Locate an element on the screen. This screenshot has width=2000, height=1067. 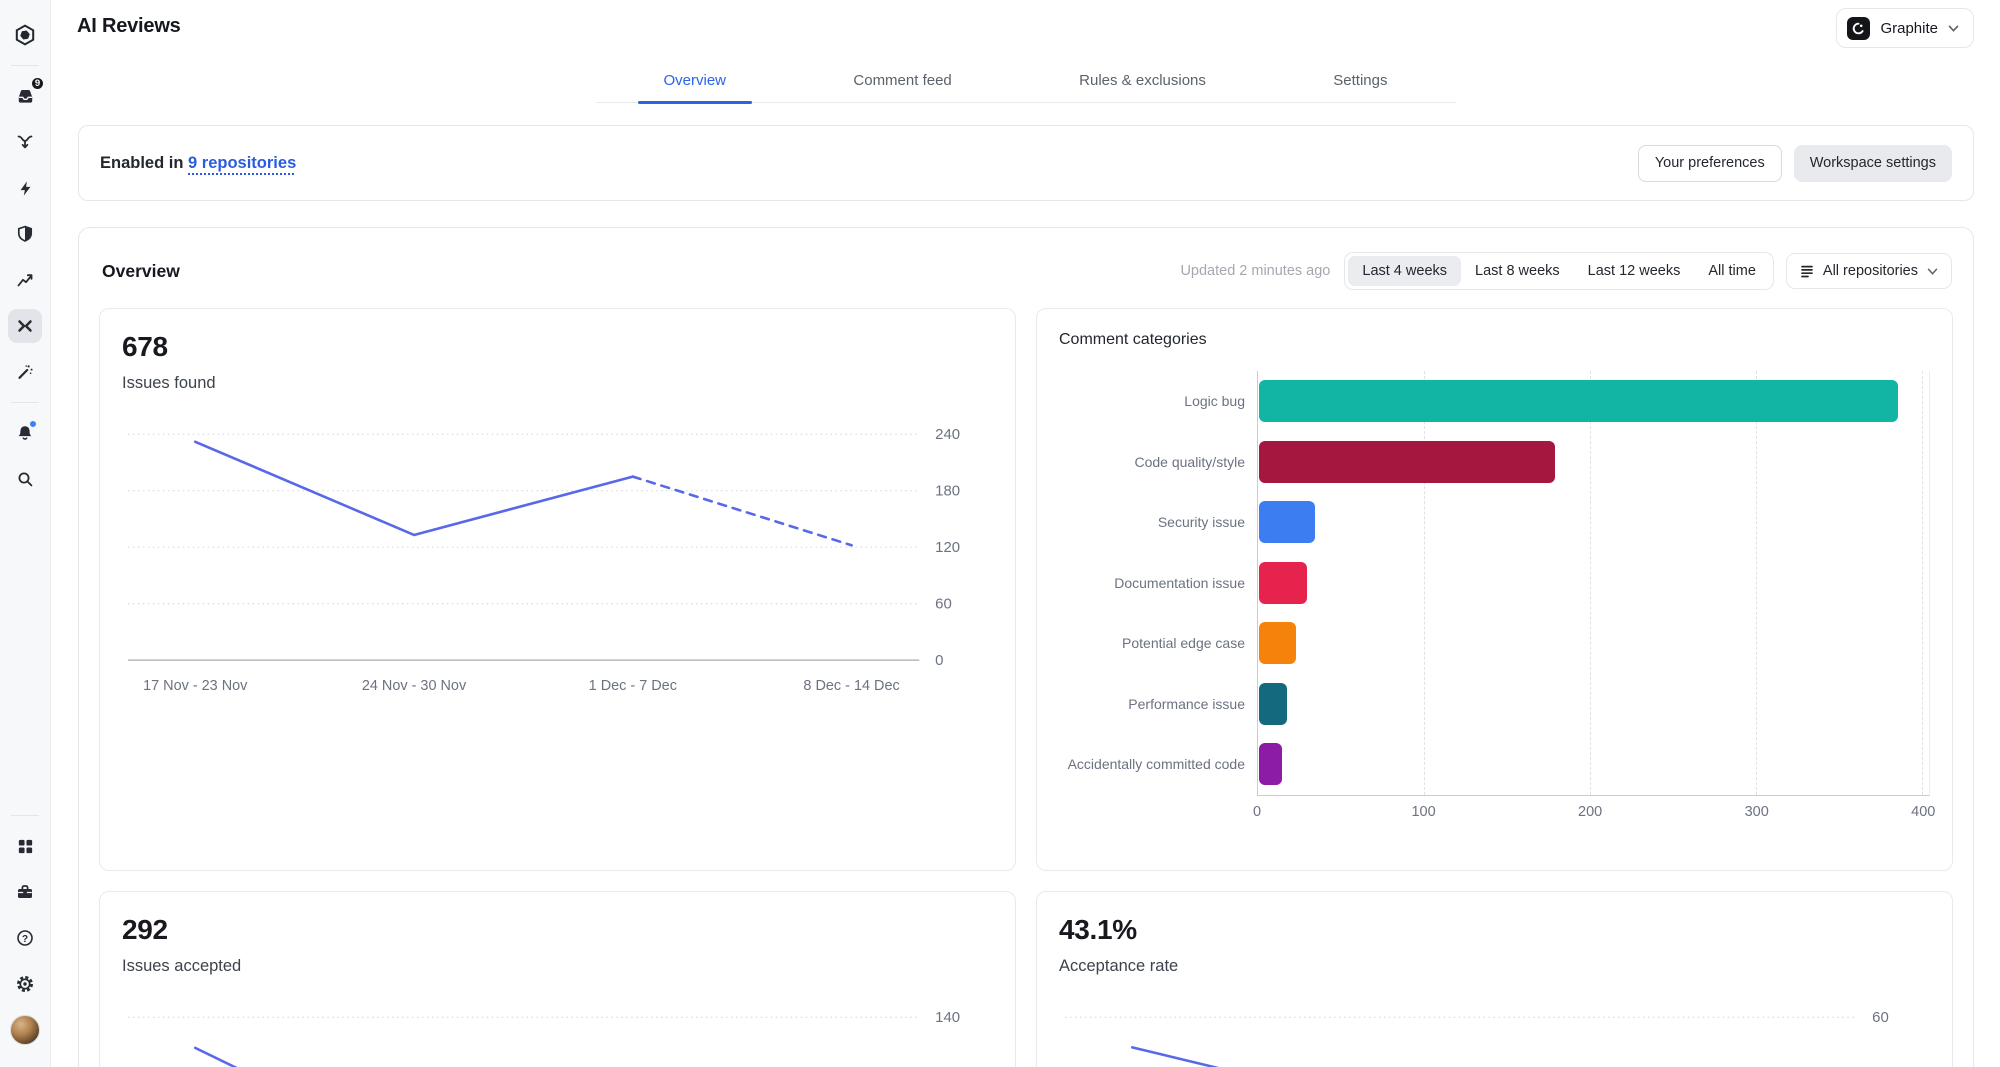
bar-category-label: Security issue is located at coordinates (1201, 522).